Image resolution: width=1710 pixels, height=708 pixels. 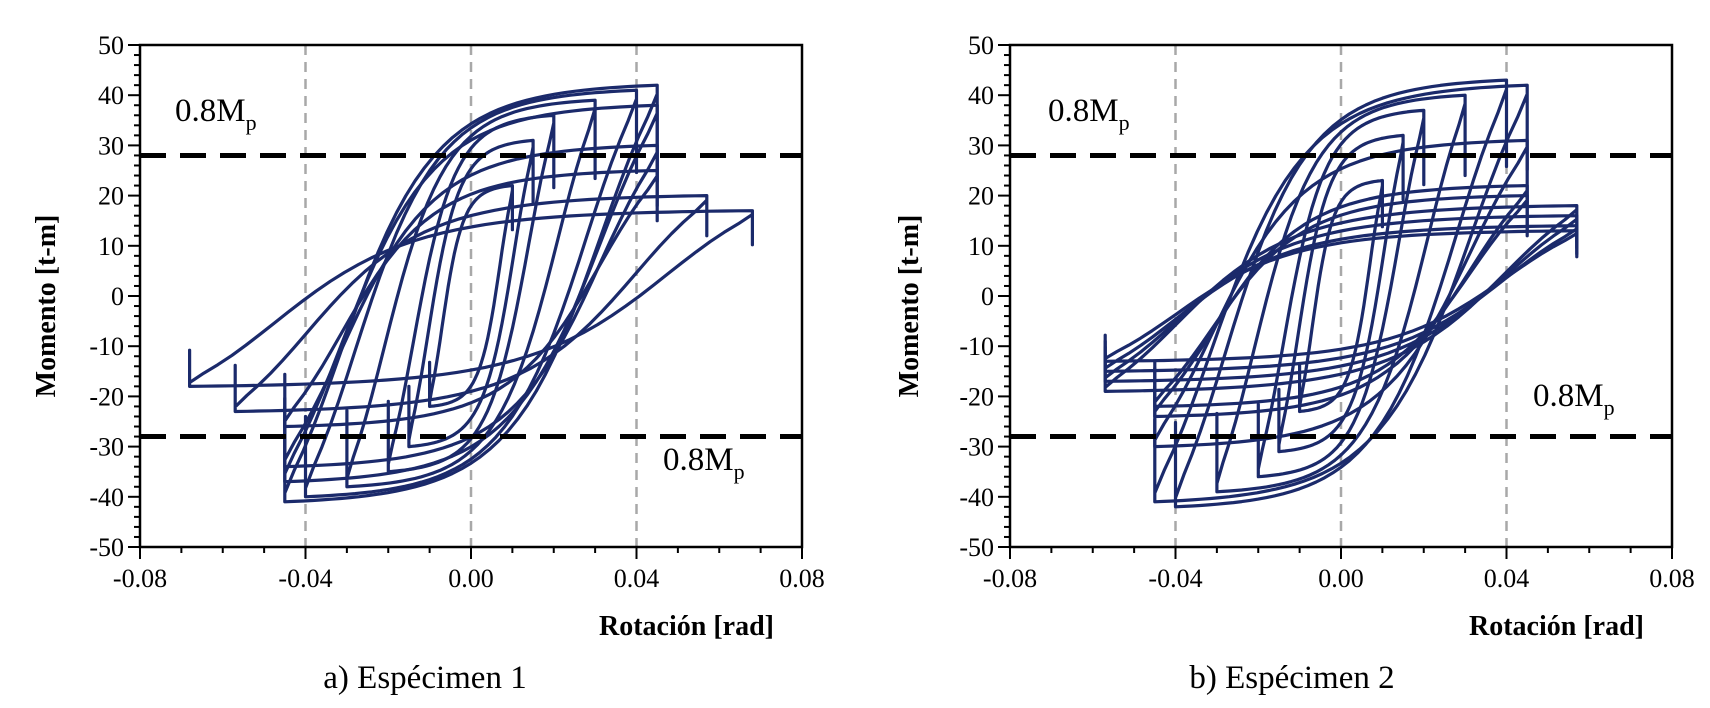 What do you see at coordinates (424, 678) in the screenshot?
I see `figure-caption: a) Espécimen 1` at bounding box center [424, 678].